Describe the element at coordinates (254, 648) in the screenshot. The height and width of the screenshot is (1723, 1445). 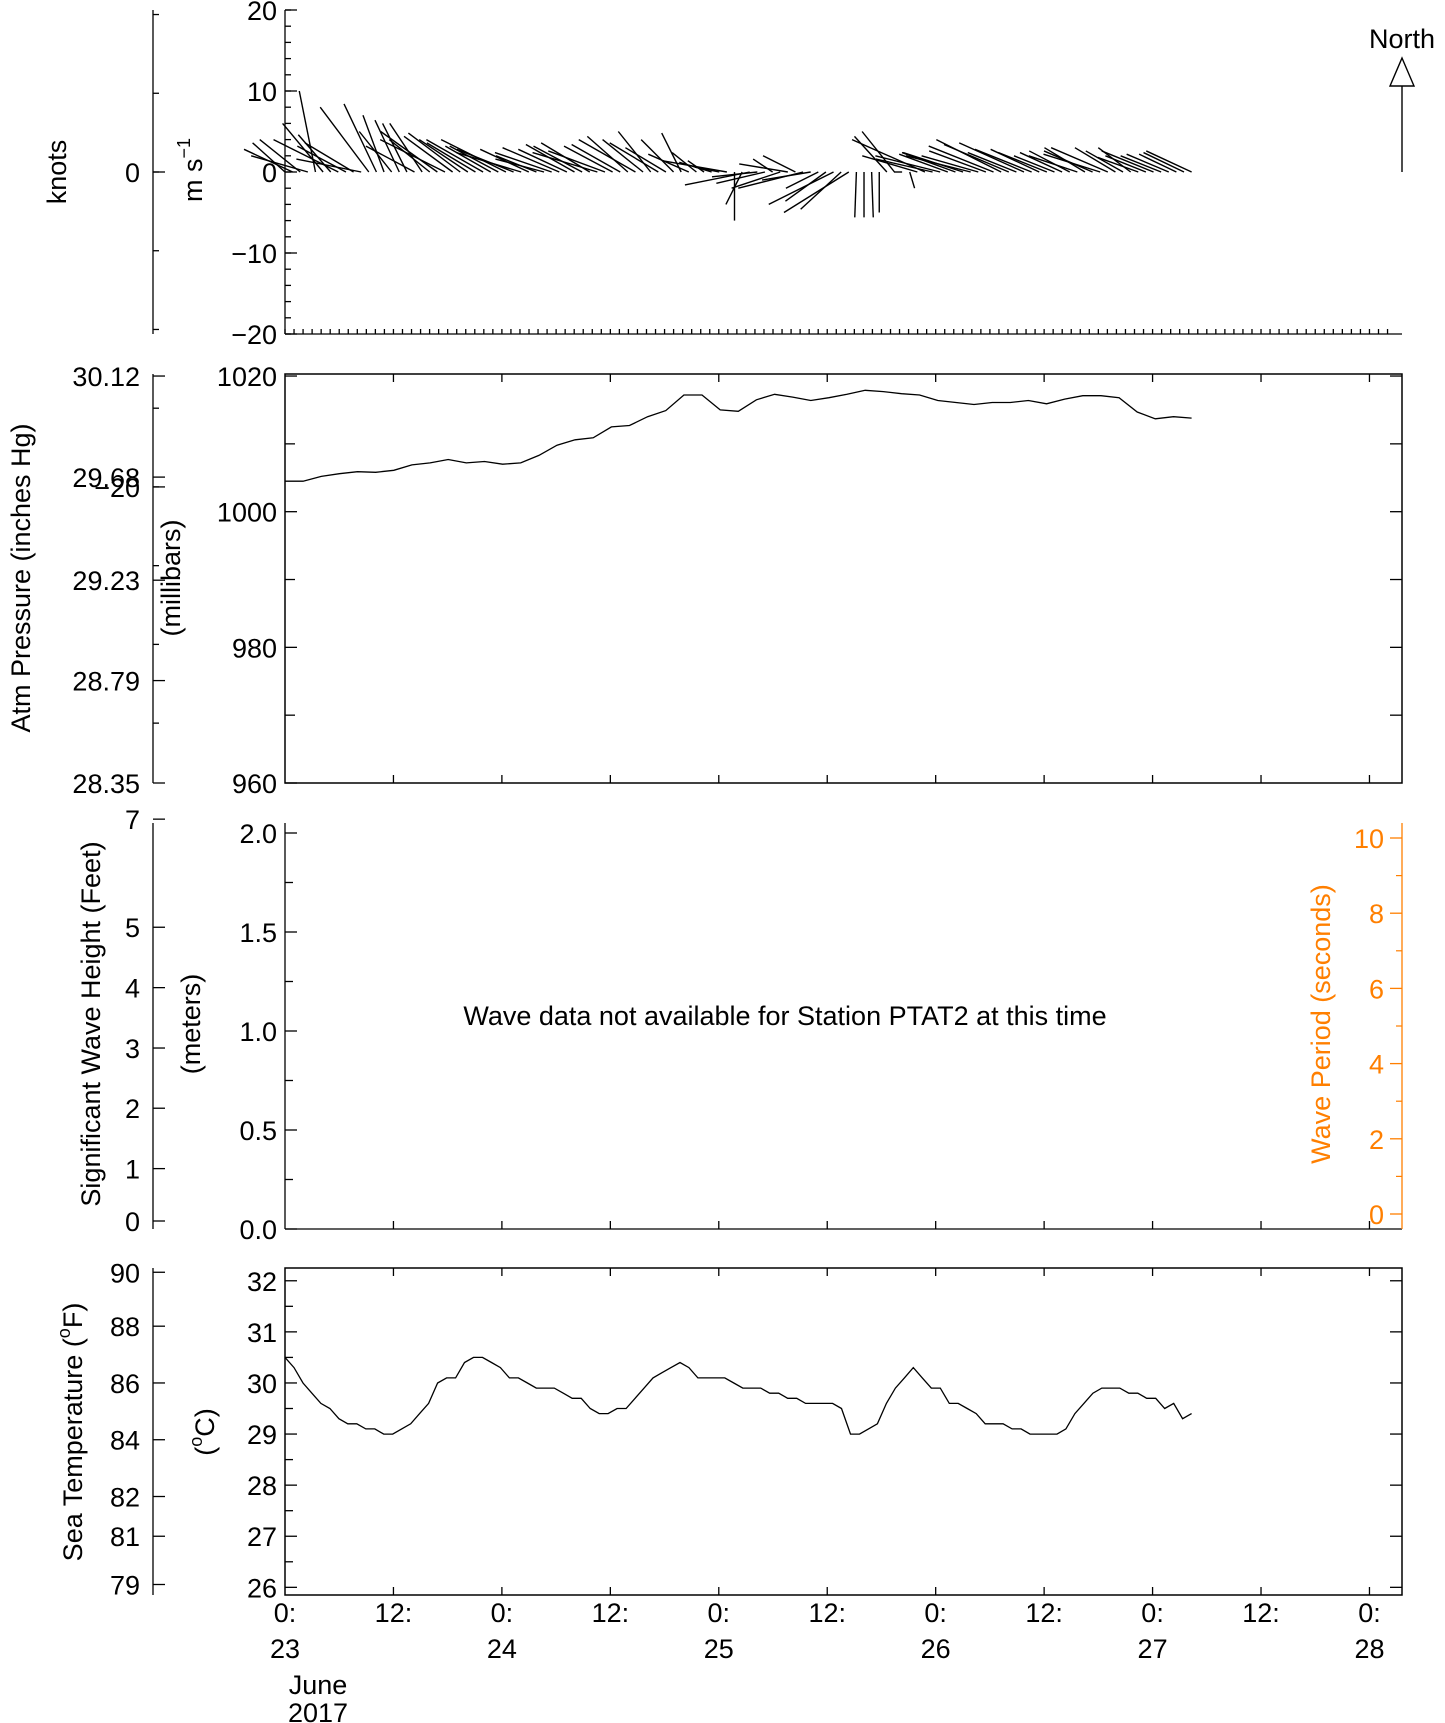
I see `pressure-mb-tick-label: 980` at that location.